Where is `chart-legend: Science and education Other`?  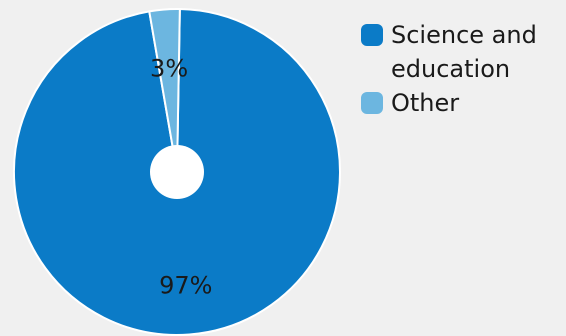
chart-legend: Science and education Other is located at coordinates (461, 69).